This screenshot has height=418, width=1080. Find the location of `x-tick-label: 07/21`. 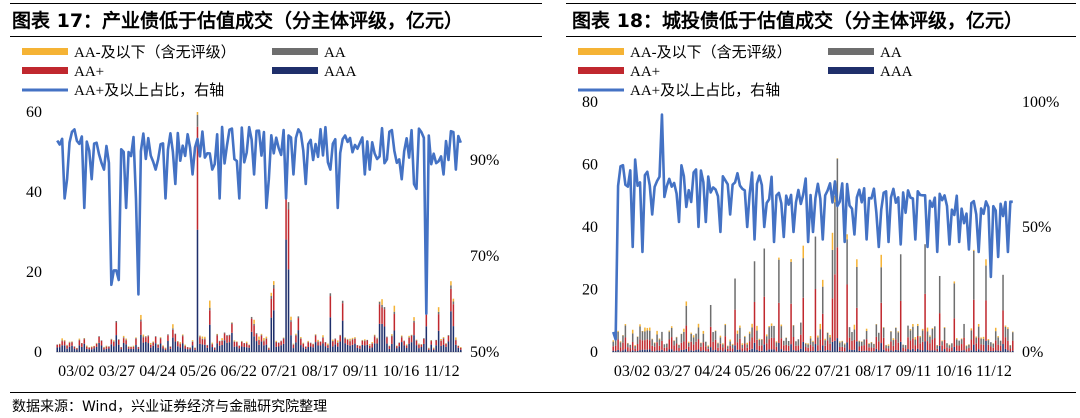

x-tick-label: 07/21 is located at coordinates (279, 371).